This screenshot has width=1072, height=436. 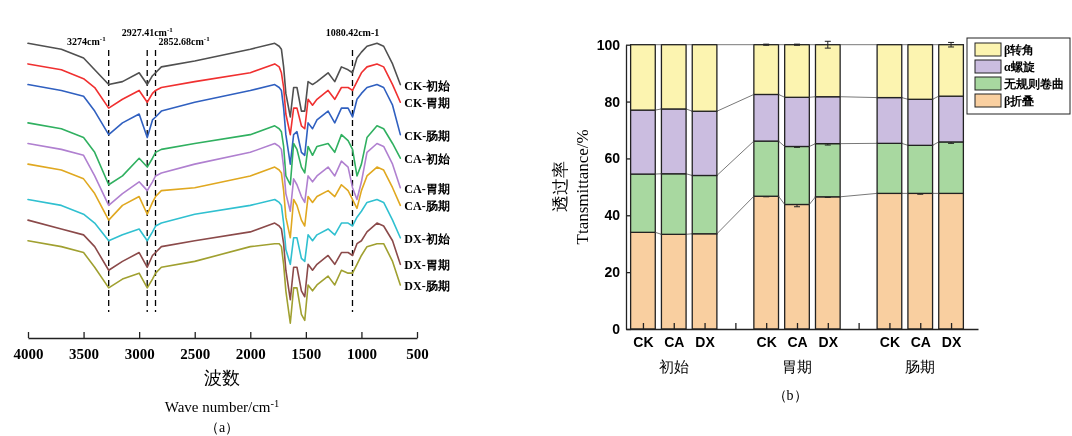 What do you see at coordinates (250, 353) in the screenshot?
I see `x-tick-label: 2000` at bounding box center [250, 353].